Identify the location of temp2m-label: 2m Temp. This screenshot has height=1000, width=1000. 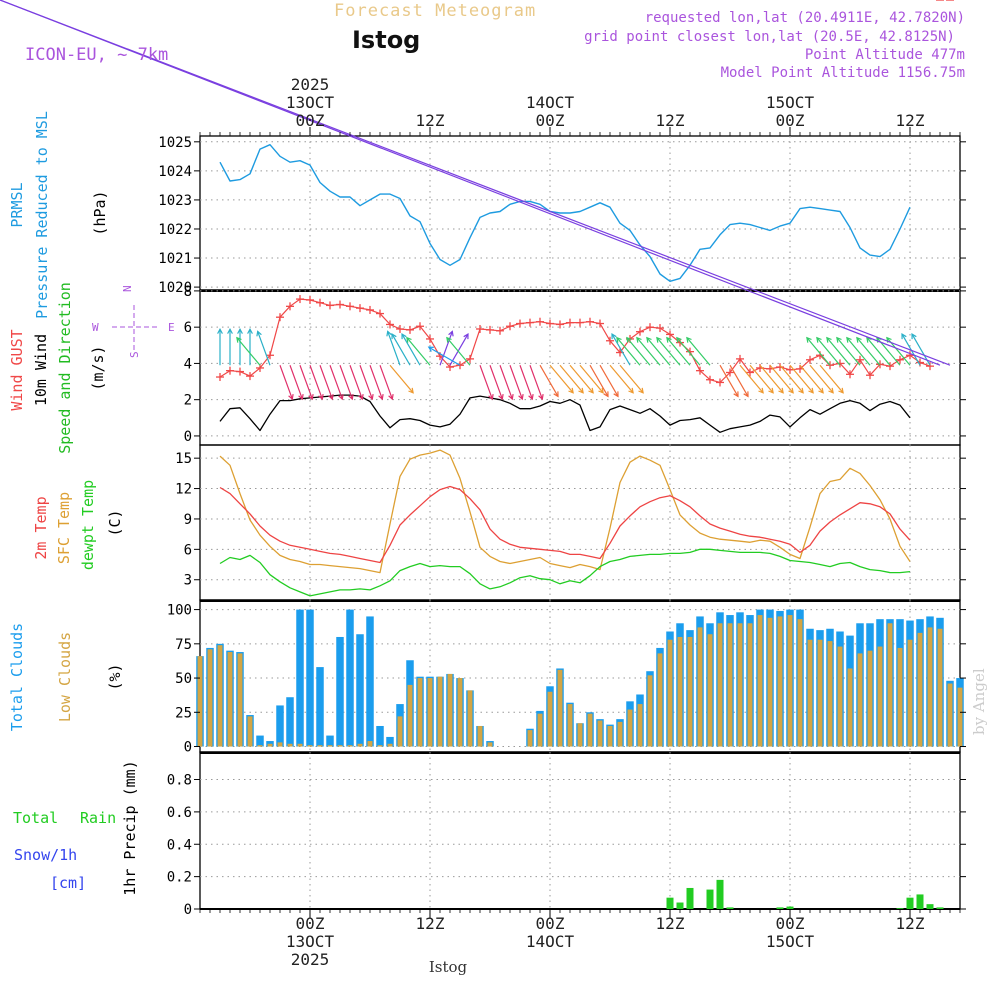
(41, 527).